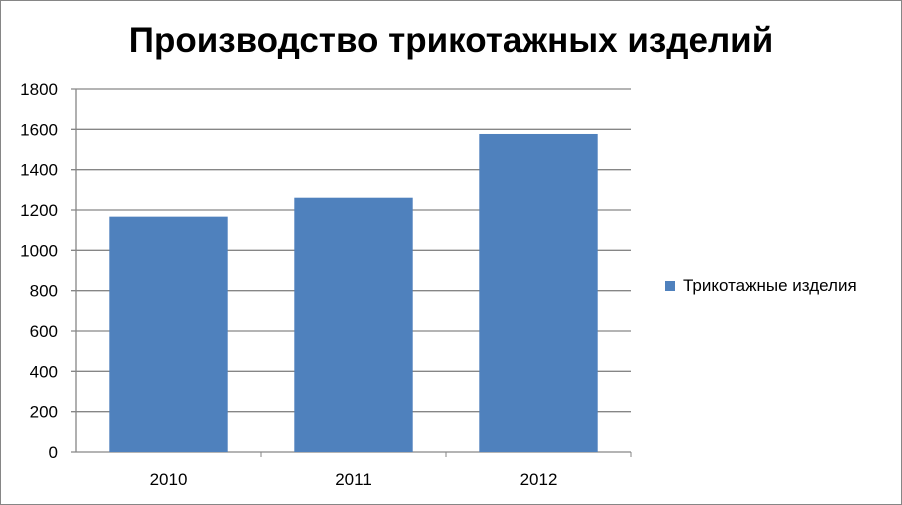  What do you see at coordinates (353, 479) in the screenshot?
I see `x-tick-label: 2011` at bounding box center [353, 479].